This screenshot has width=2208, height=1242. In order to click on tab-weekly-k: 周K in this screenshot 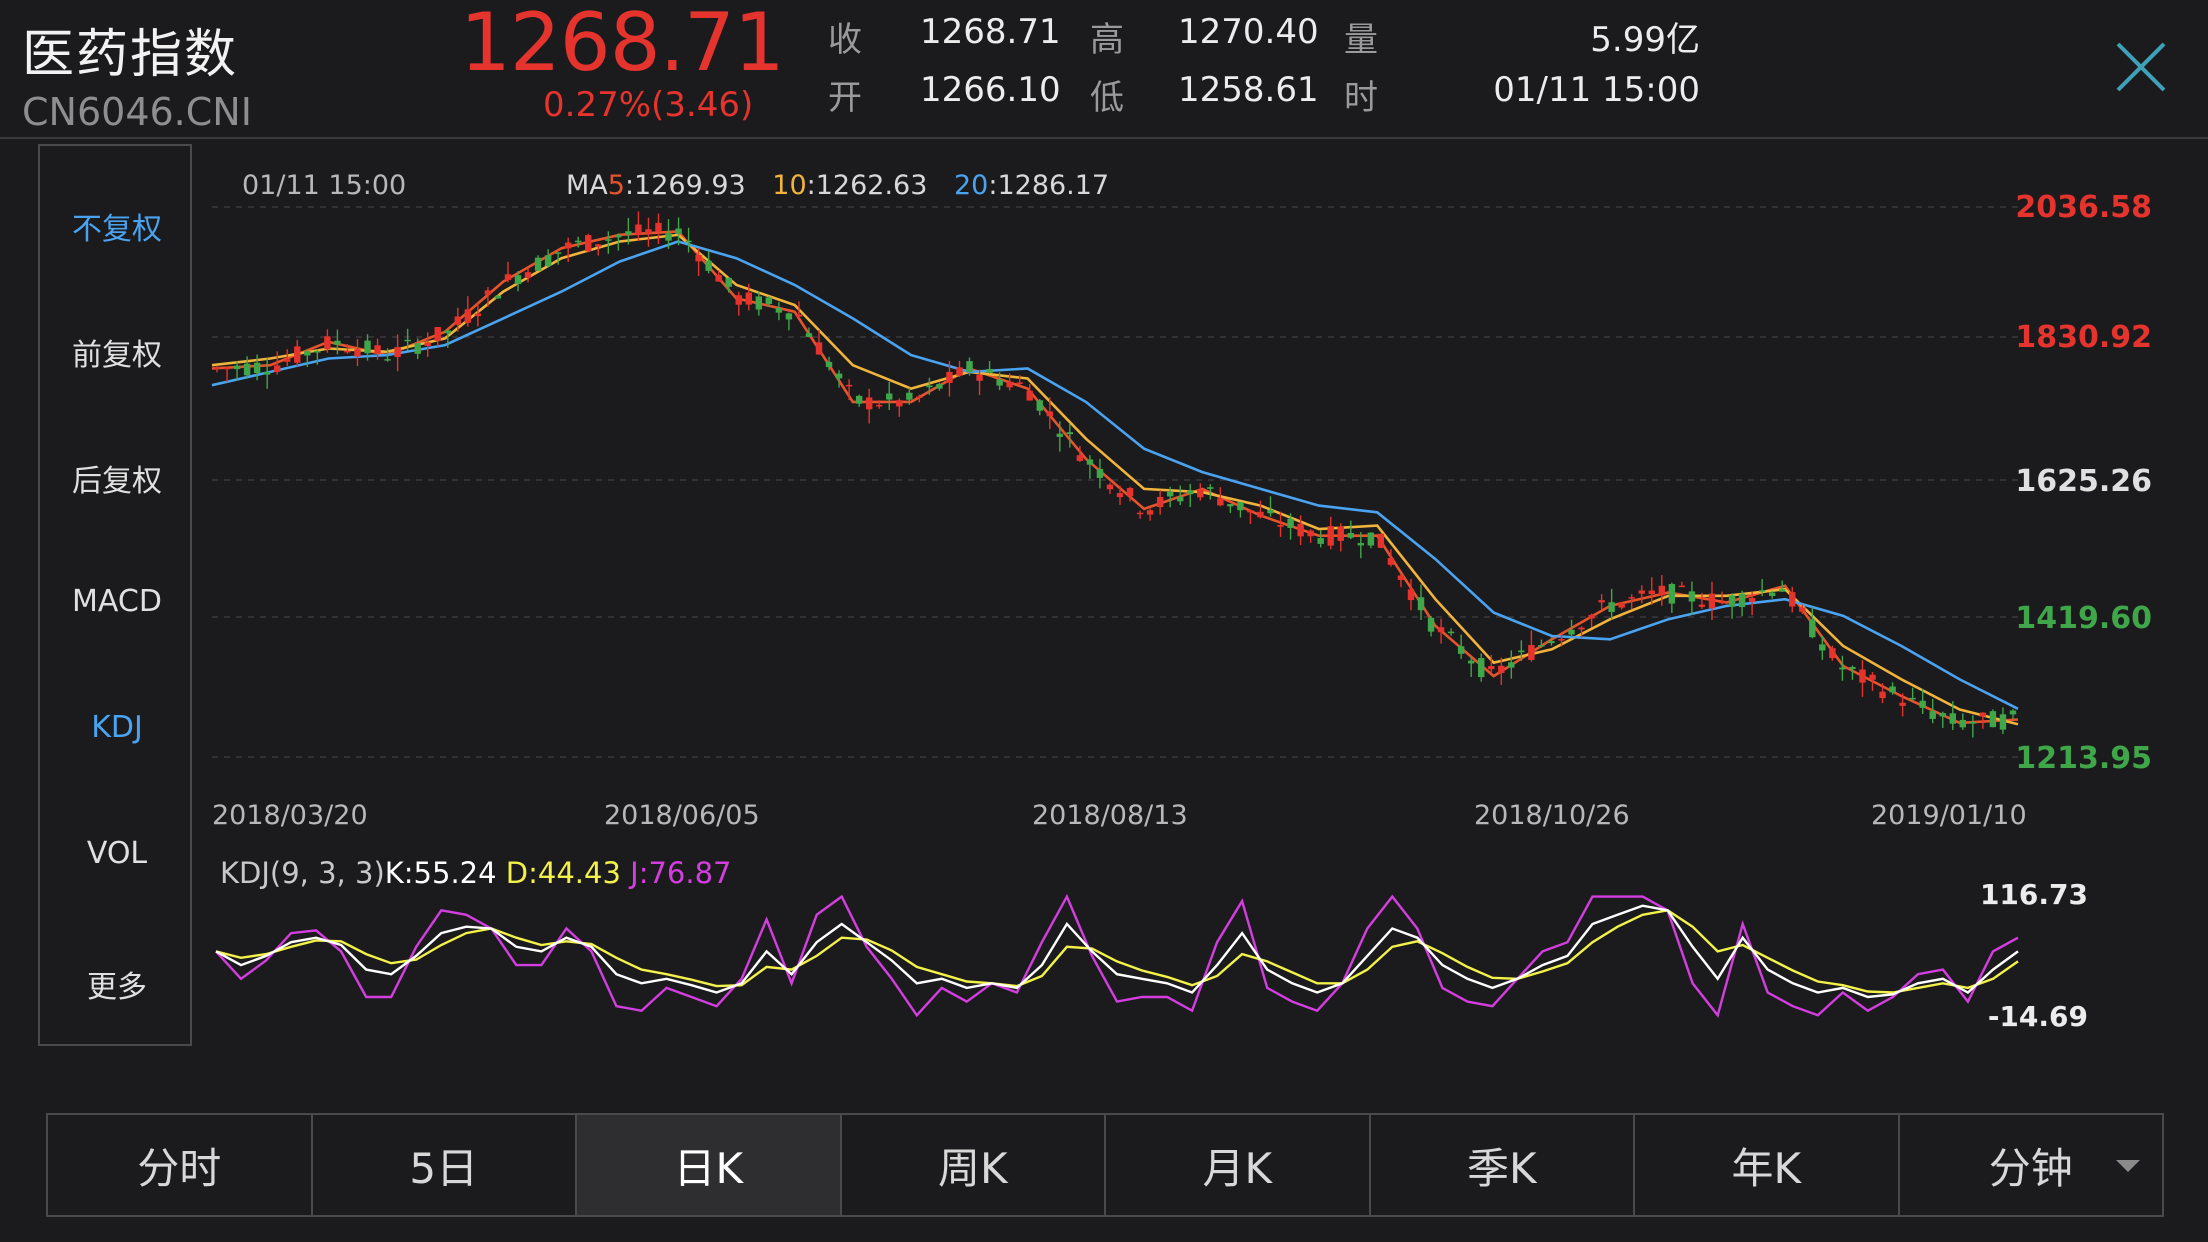, I will do `click(974, 1165)`.